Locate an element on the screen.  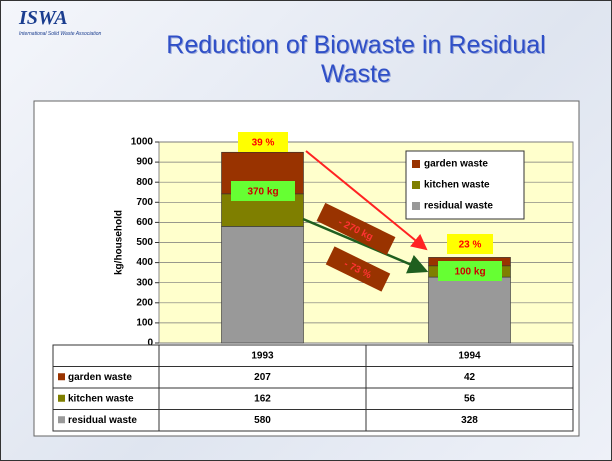
legend-box is located at coordinates (465, 185).